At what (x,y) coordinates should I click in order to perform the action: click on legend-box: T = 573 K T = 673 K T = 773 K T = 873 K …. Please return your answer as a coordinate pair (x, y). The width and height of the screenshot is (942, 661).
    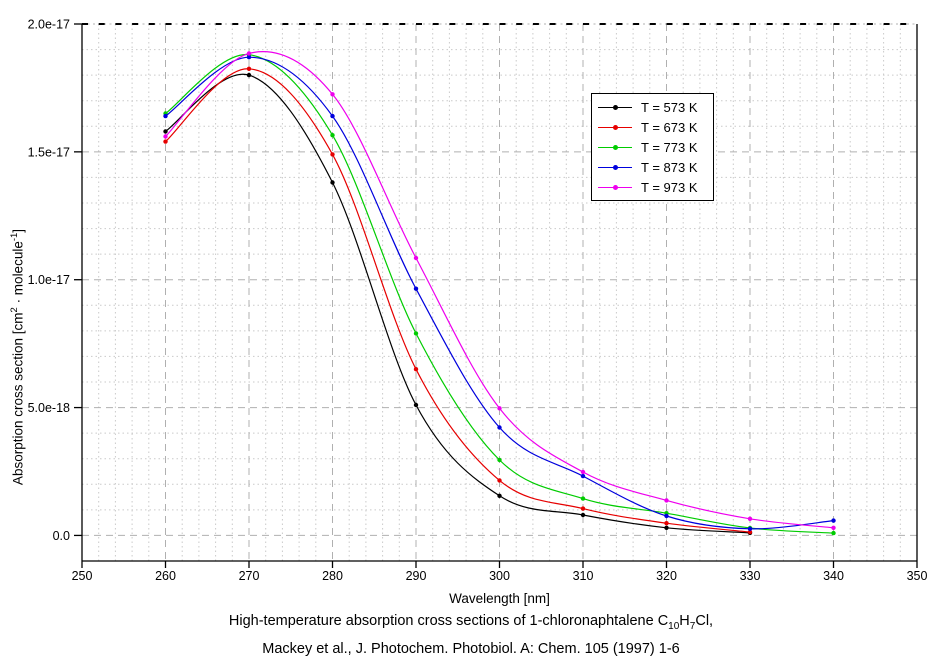
    Looking at the image, I should click on (652, 147).